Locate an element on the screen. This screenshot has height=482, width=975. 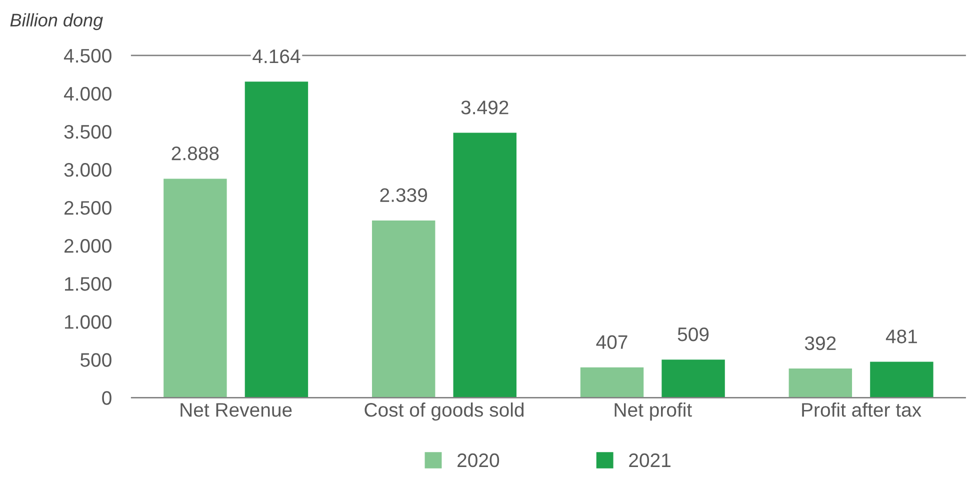
legend-label: 2021 is located at coordinates (649, 460).